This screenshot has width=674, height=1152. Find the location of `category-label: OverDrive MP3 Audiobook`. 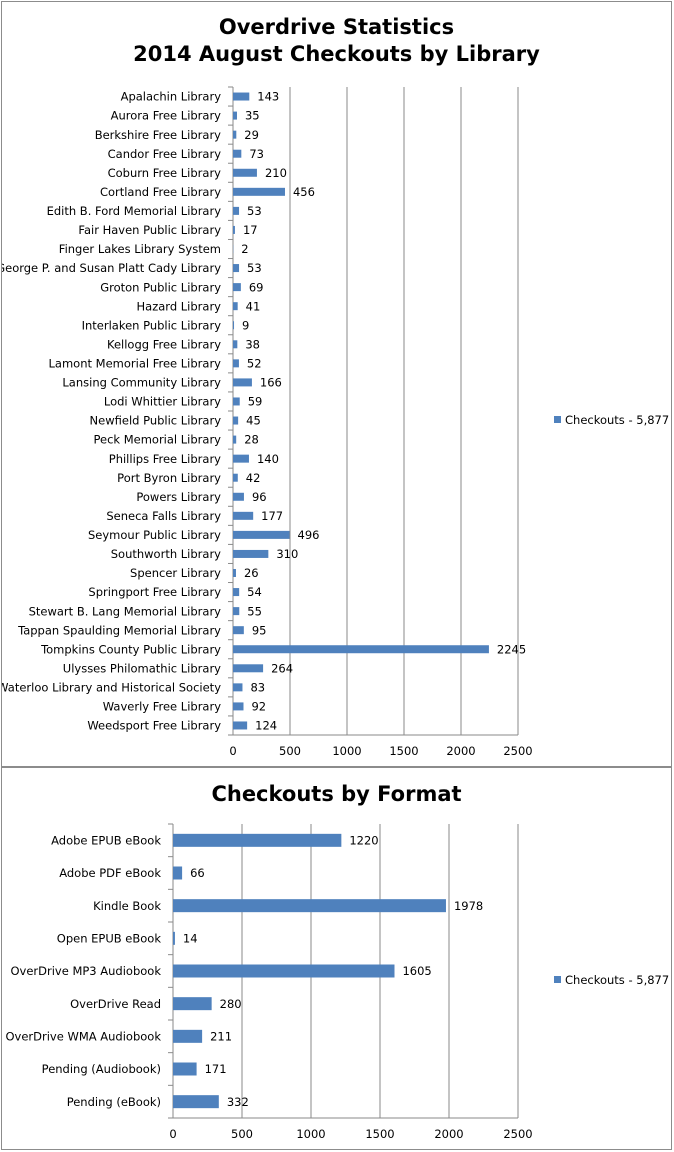

category-label: OverDrive MP3 Audiobook is located at coordinates (85, 971).